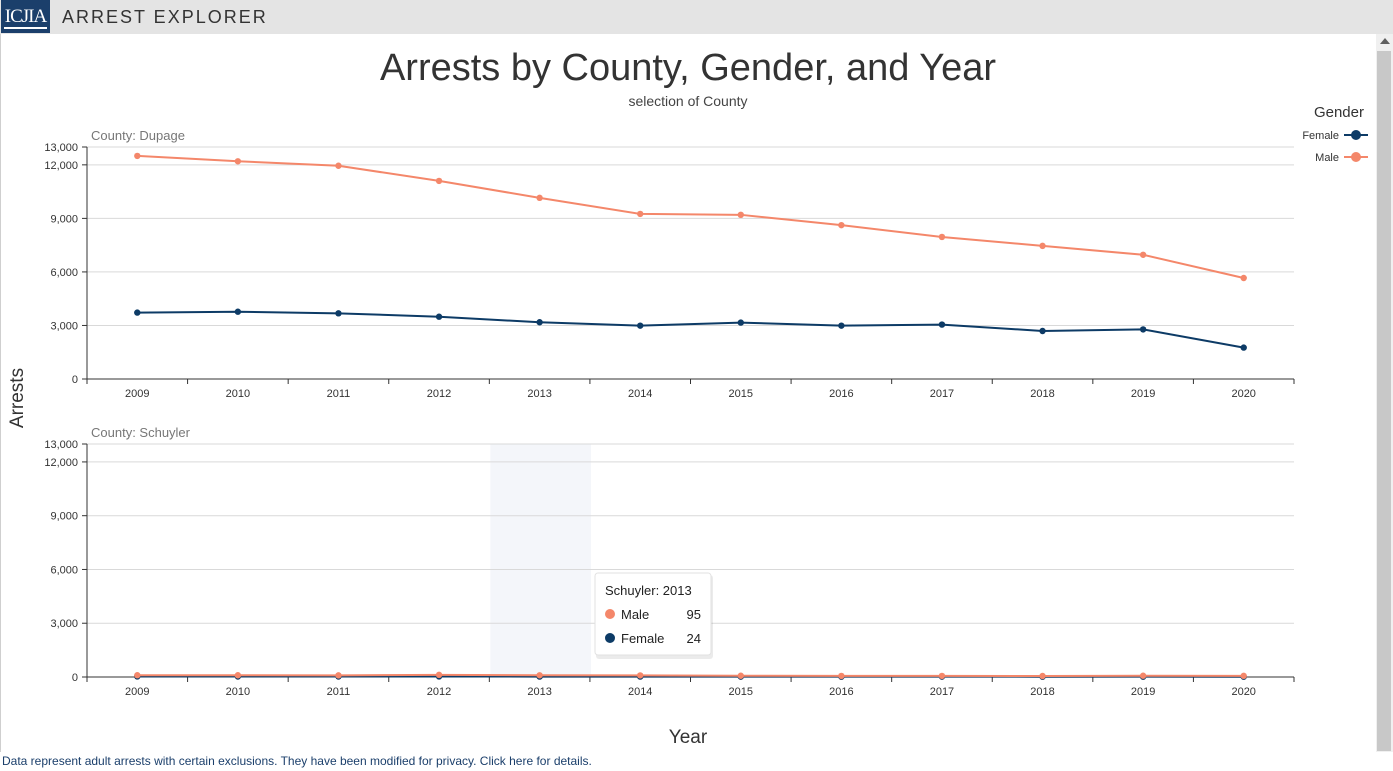 Image resolution: width=1393 pixels, height=771 pixels. What do you see at coordinates (642, 638) in the screenshot?
I see `tooltip-series-name: Female` at bounding box center [642, 638].